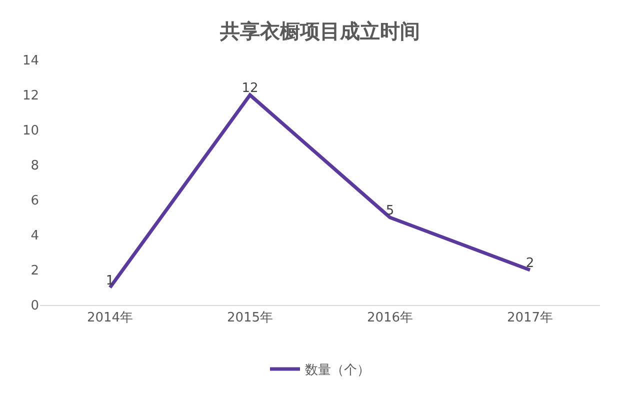  I want to click on y-tick-label: 14, so click(30, 61).